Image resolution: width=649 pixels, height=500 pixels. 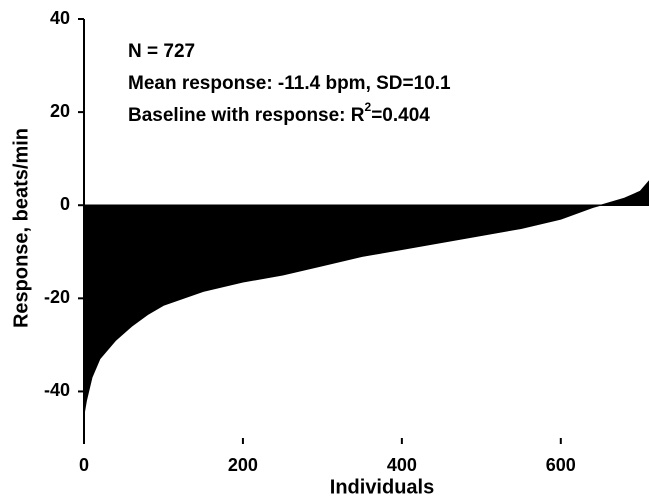 I want to click on x-tick-label: 200, so click(x=243, y=465).